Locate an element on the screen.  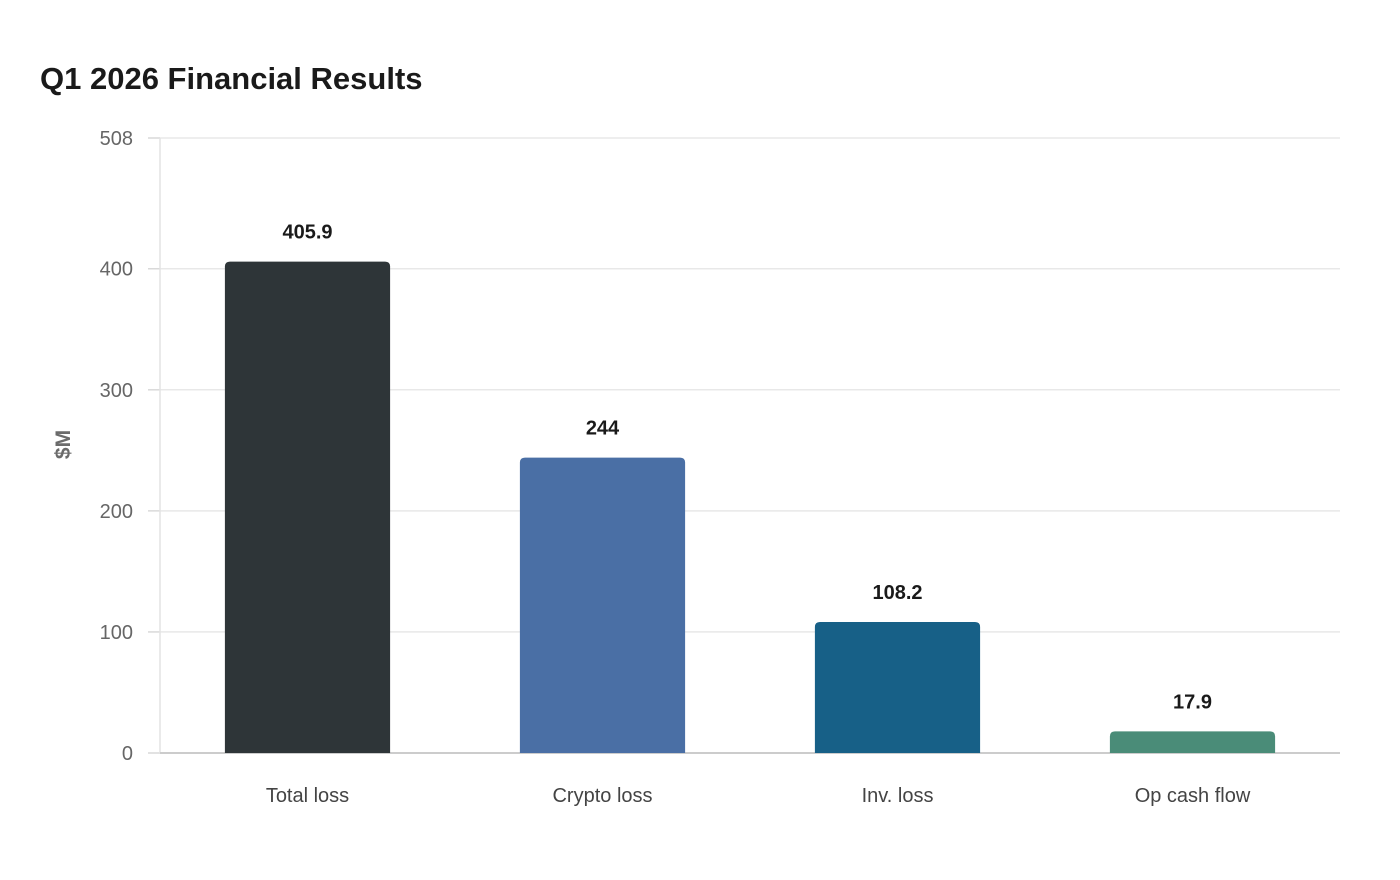
y-tick-label: 0 is located at coordinates (127, 754).